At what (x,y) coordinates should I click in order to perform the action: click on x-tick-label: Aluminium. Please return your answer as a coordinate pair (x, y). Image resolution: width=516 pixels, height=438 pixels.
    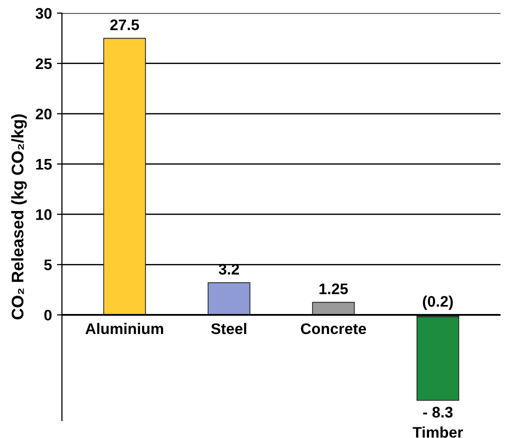
    Looking at the image, I should click on (124, 328).